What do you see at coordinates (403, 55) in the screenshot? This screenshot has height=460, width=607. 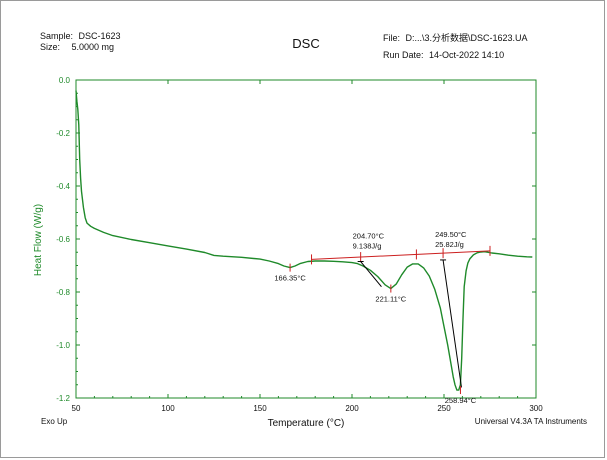 I see `run-date-label: Run Date:` at bounding box center [403, 55].